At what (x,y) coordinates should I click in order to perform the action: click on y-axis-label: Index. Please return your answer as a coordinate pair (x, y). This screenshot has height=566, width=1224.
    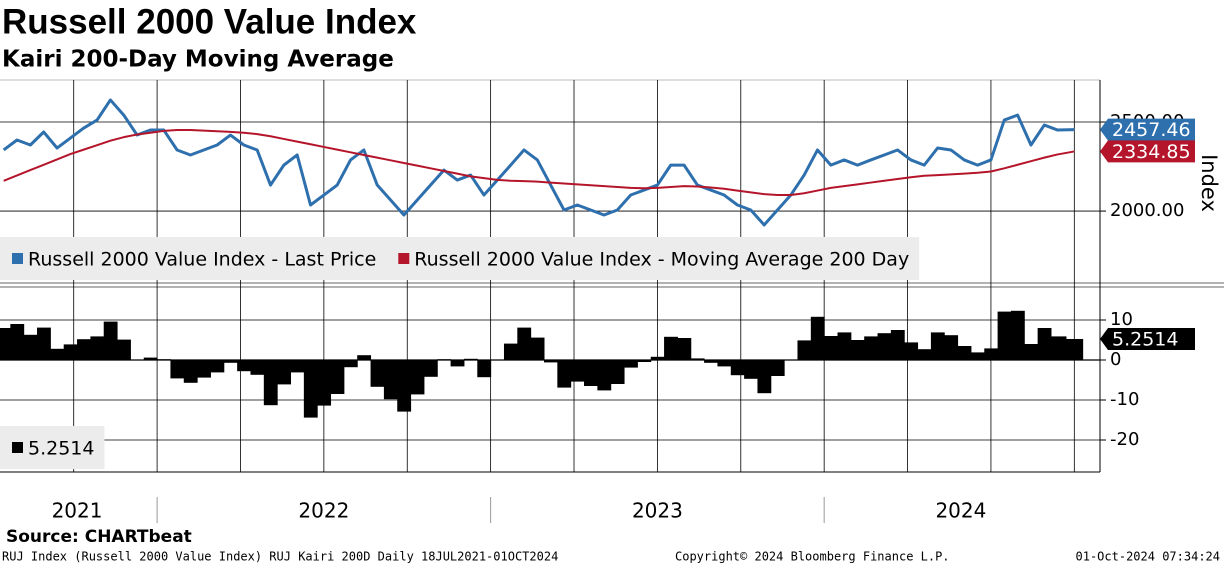
    Looking at the image, I should click on (1209, 183).